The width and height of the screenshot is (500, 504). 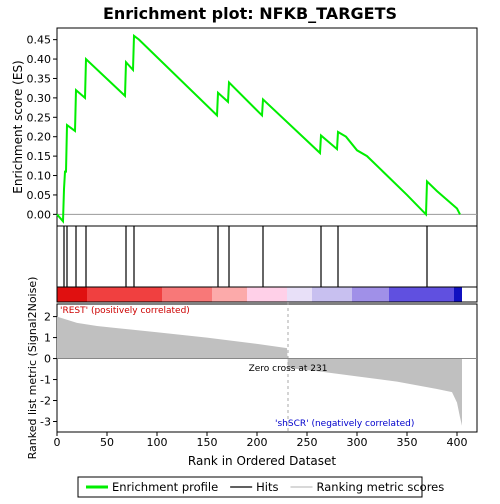 What do you see at coordinates (107, 442) in the screenshot?
I see `rank-x-tick-label: 50` at bounding box center [107, 442].